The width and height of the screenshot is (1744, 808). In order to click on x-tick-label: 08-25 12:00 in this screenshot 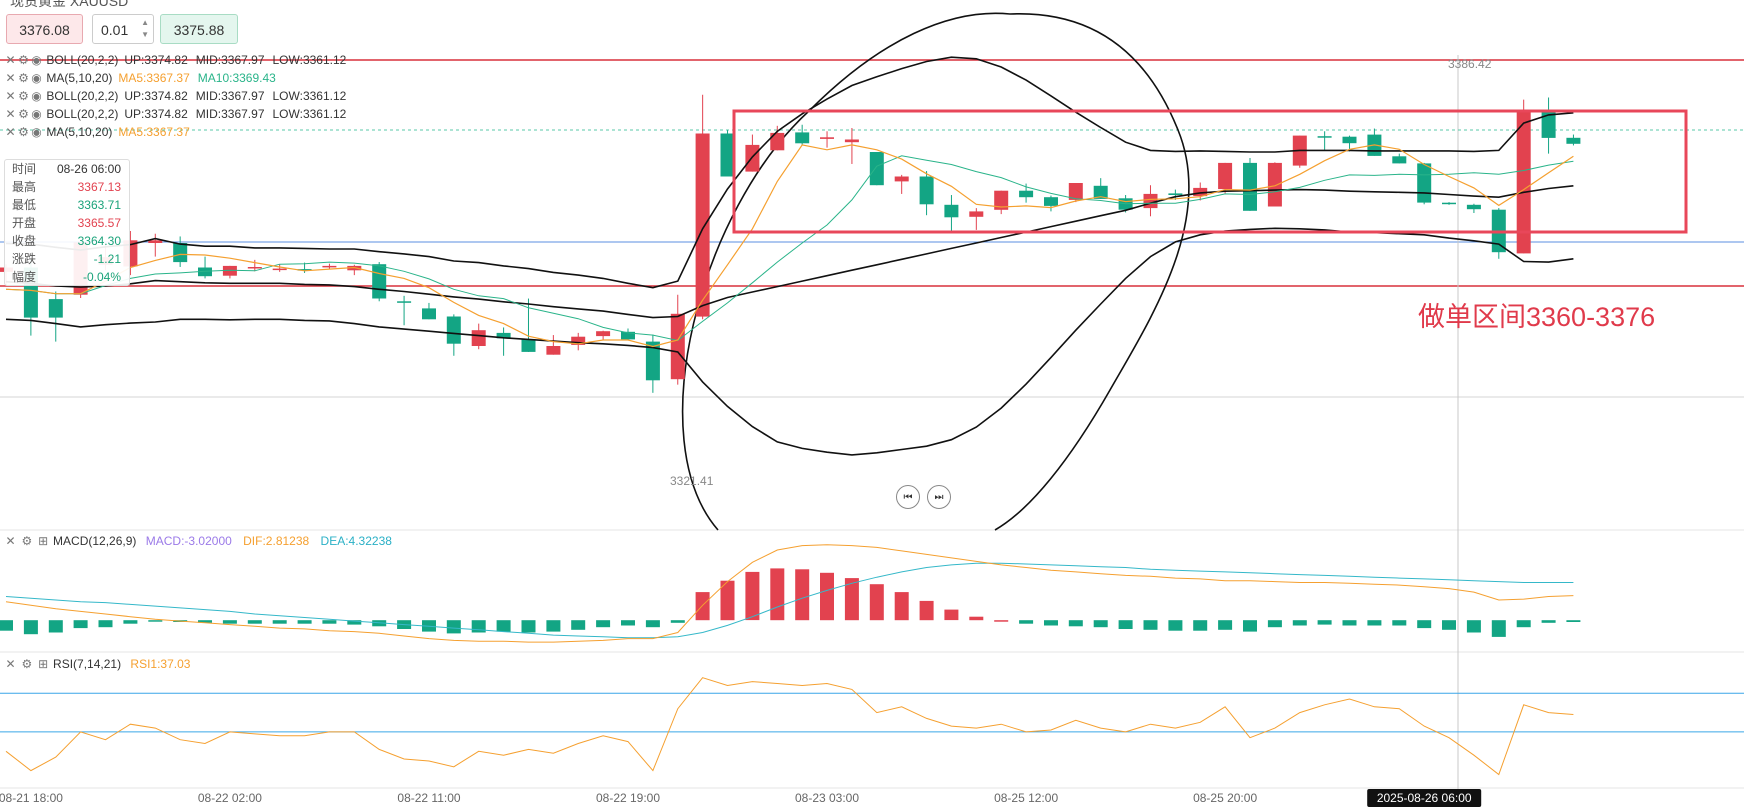, I will do `click(1026, 798)`.